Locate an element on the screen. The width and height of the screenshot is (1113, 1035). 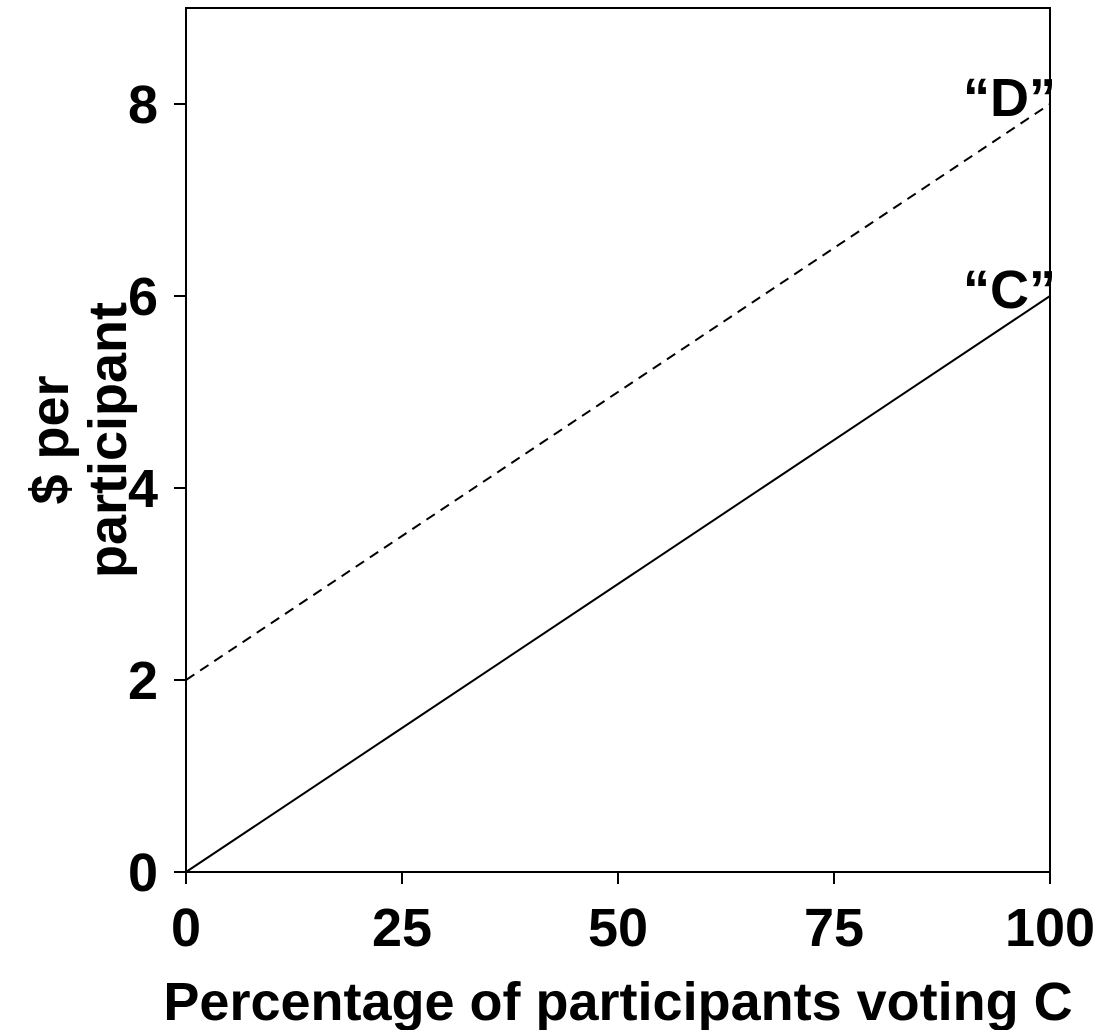
x-tick-label: 50 is located at coordinates (618, 928).